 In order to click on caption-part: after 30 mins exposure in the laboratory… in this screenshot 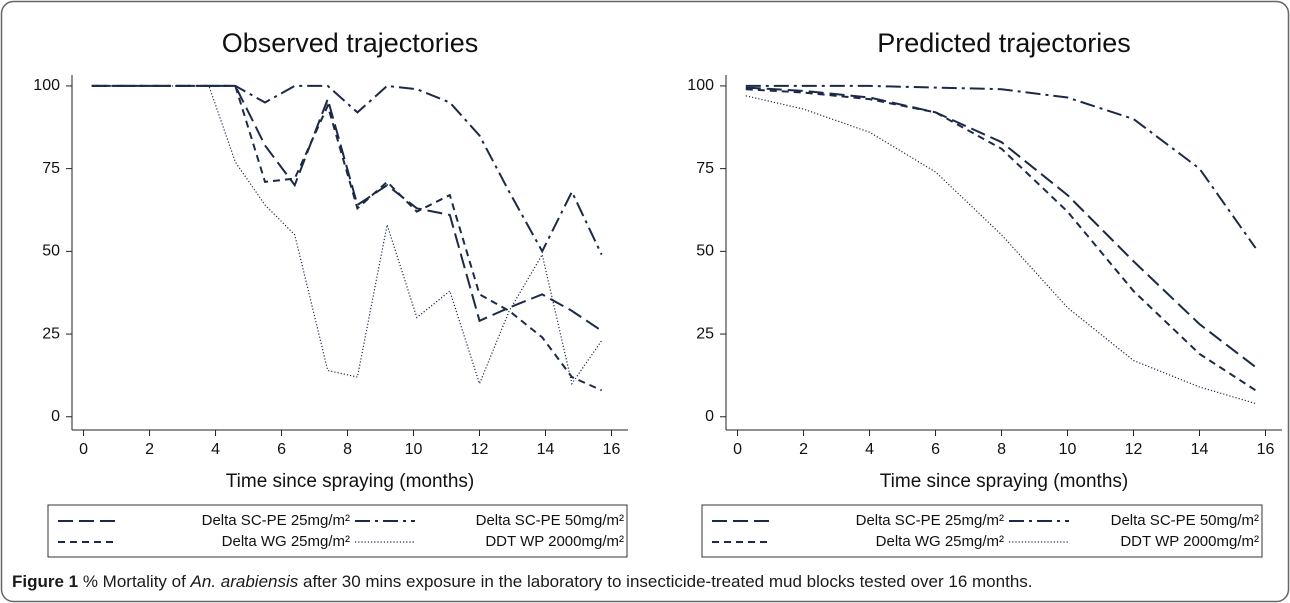, I will do `click(665, 581)`.